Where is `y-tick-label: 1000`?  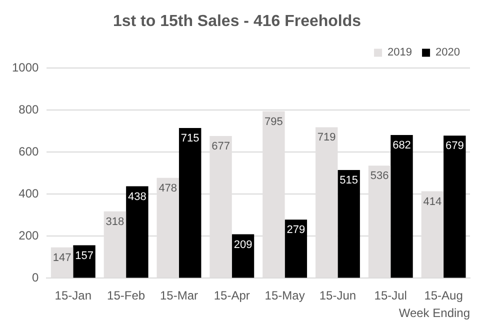 y-tick-label: 1000 is located at coordinates (26, 67).